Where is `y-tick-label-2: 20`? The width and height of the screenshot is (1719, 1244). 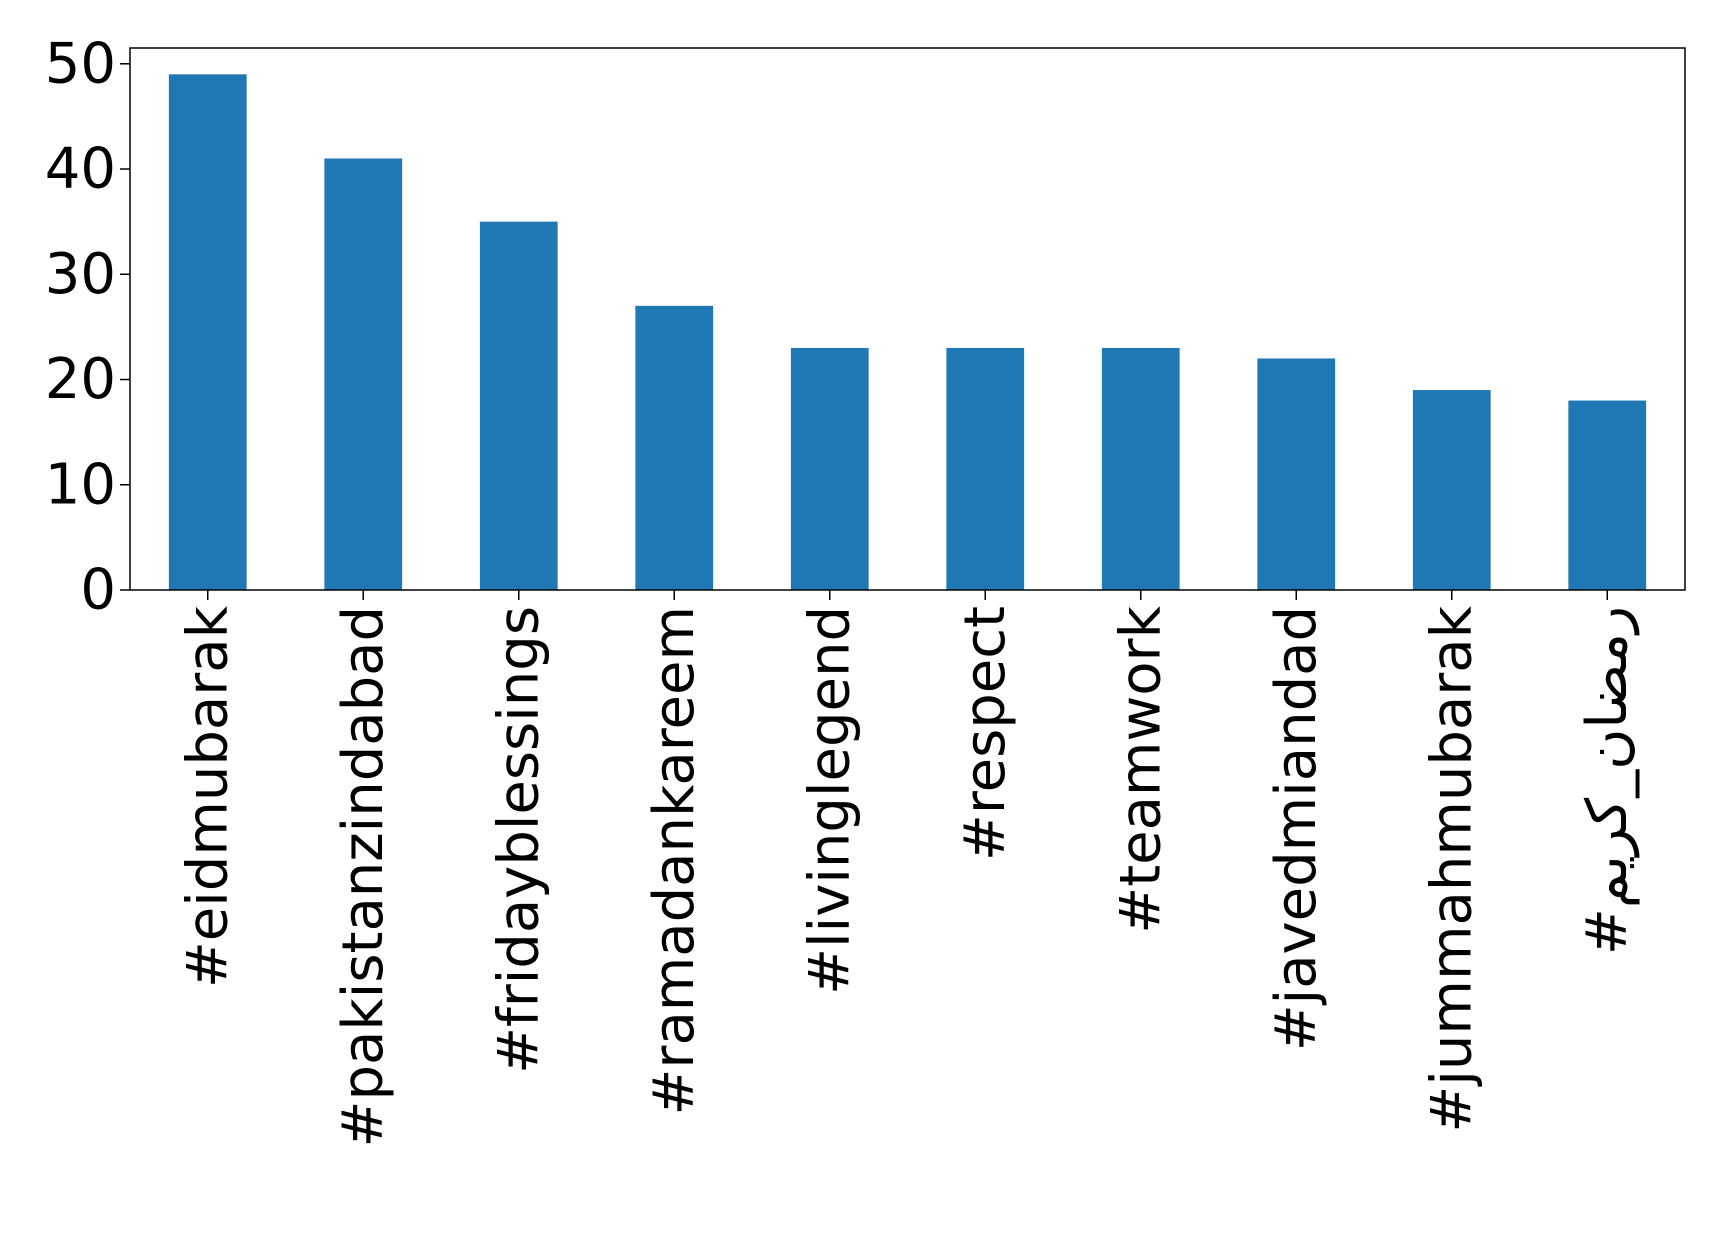 y-tick-label-2: 20 is located at coordinates (80, 379).